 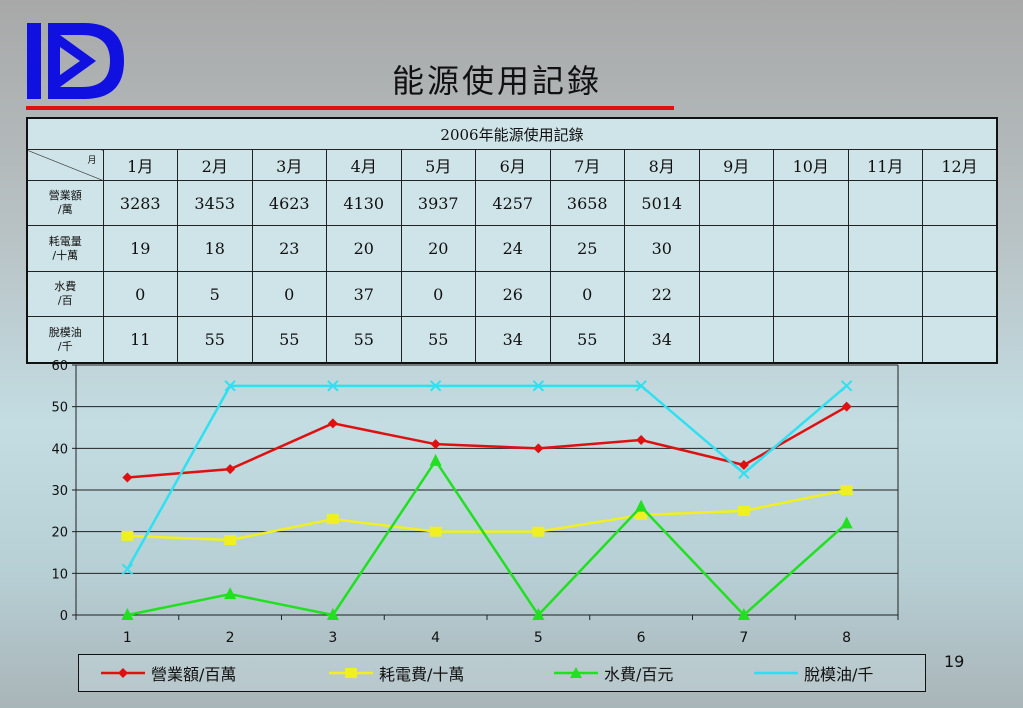 What do you see at coordinates (587, 248) in the screenshot?
I see `value-cell: 25` at bounding box center [587, 248].